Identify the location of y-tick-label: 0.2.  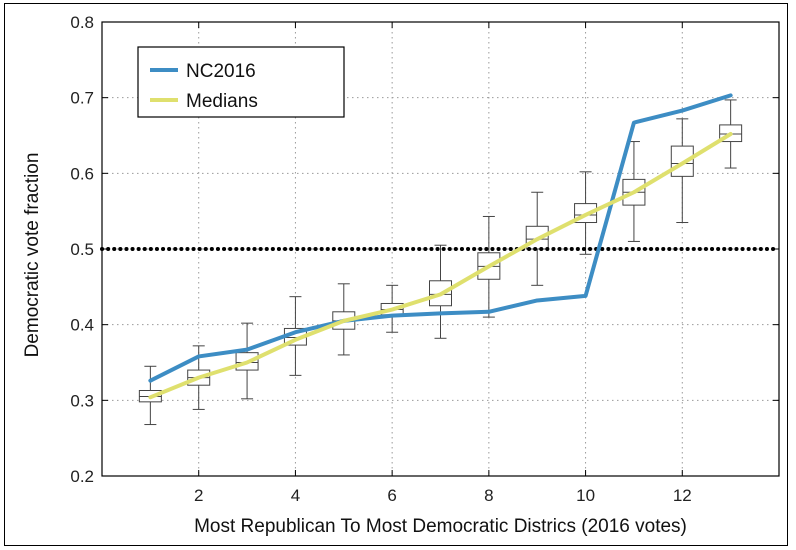
(82, 476).